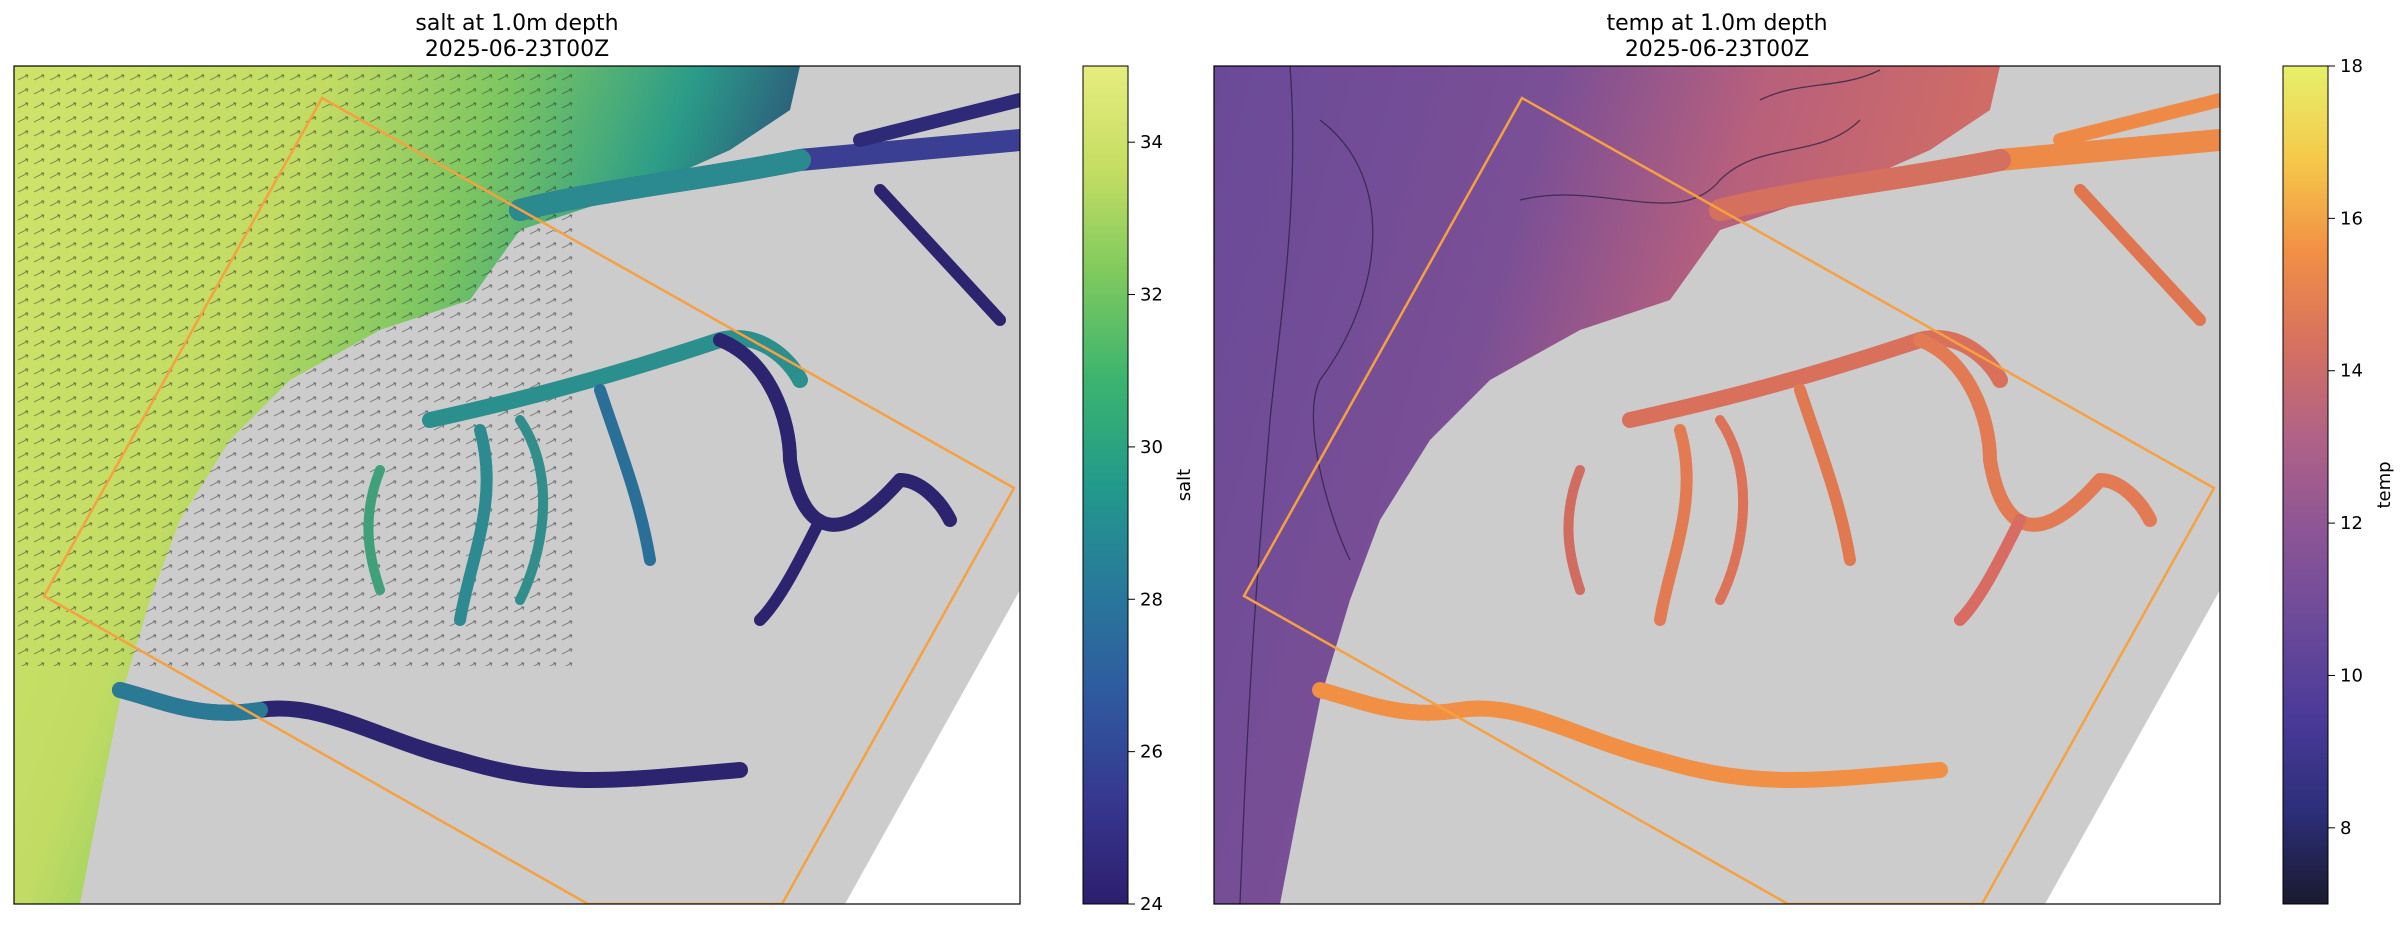 The image size is (2400, 928). I want to click on temp-colorbar-ticks: 8 10 12 14 16 18, so click(2345, 447).